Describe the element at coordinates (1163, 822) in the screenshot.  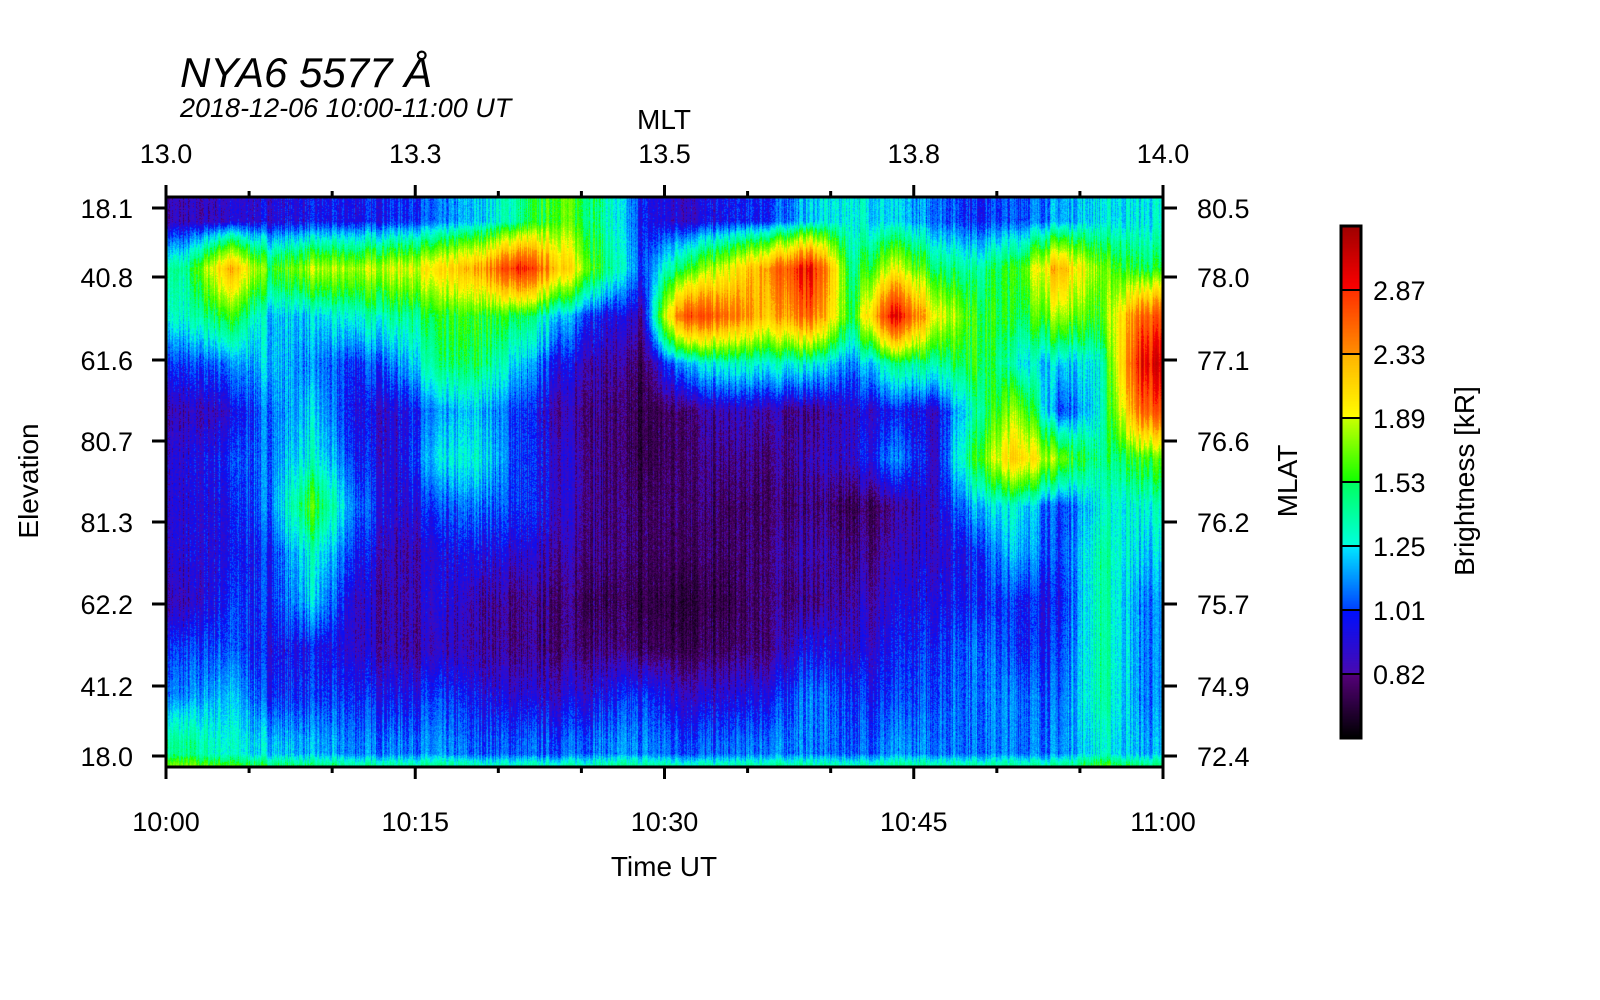
I see `x-tick-label: 11:00` at that location.